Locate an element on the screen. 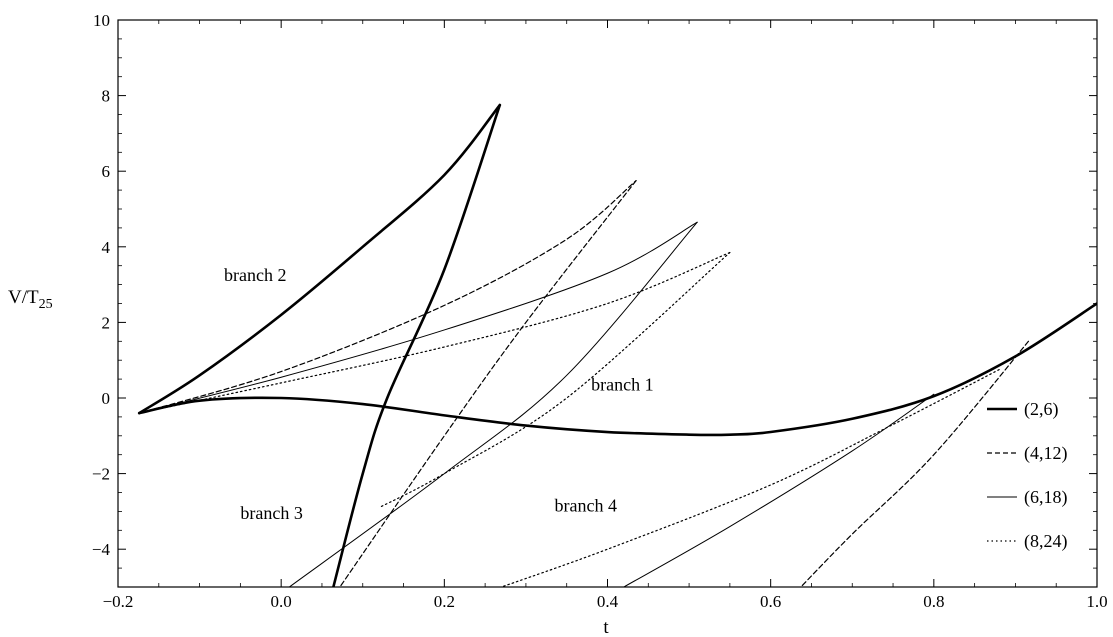 This screenshot has height=637, width=1113. y-axis-title-main: V/T is located at coordinates (23, 297).